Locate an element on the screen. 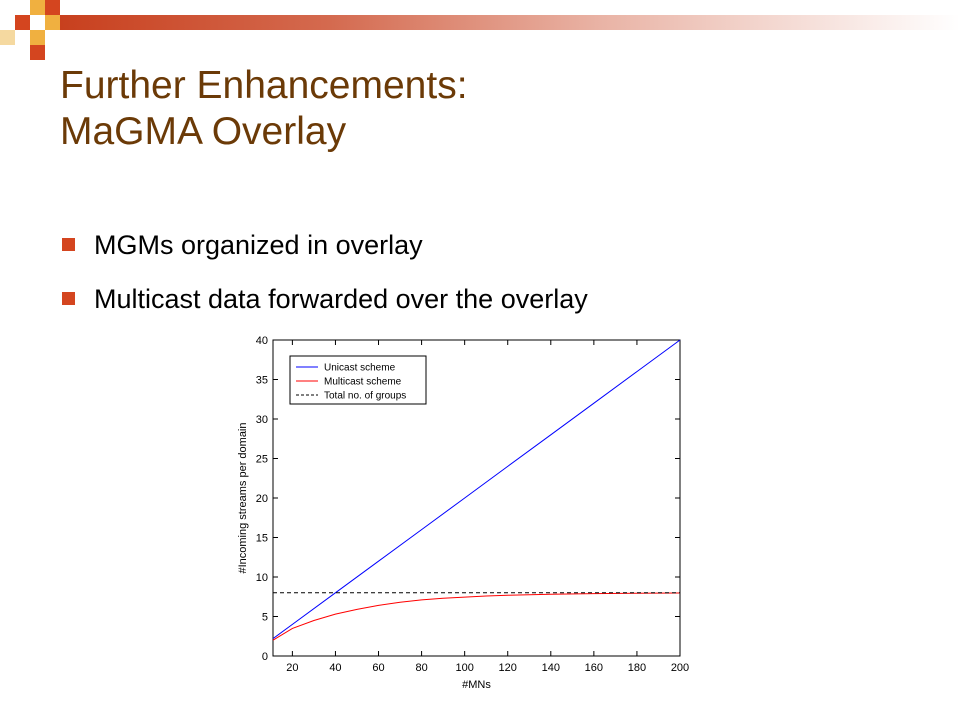 This screenshot has width=960, height=720. bullet-item: MGMs organized in overlay is located at coordinates (324, 245).